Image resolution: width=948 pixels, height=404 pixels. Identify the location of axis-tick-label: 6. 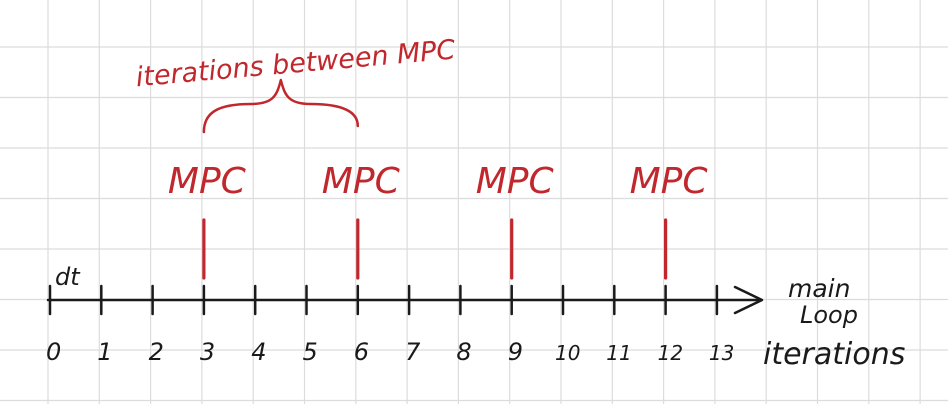
(361, 352).